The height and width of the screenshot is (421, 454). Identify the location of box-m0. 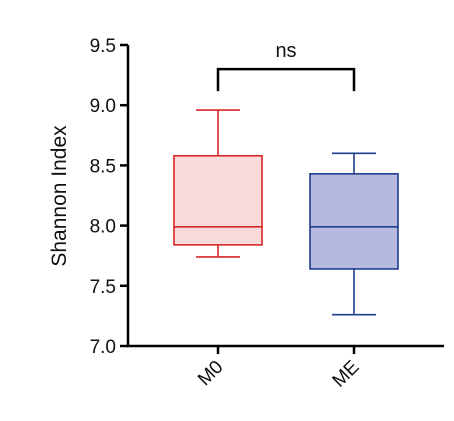
(218, 183).